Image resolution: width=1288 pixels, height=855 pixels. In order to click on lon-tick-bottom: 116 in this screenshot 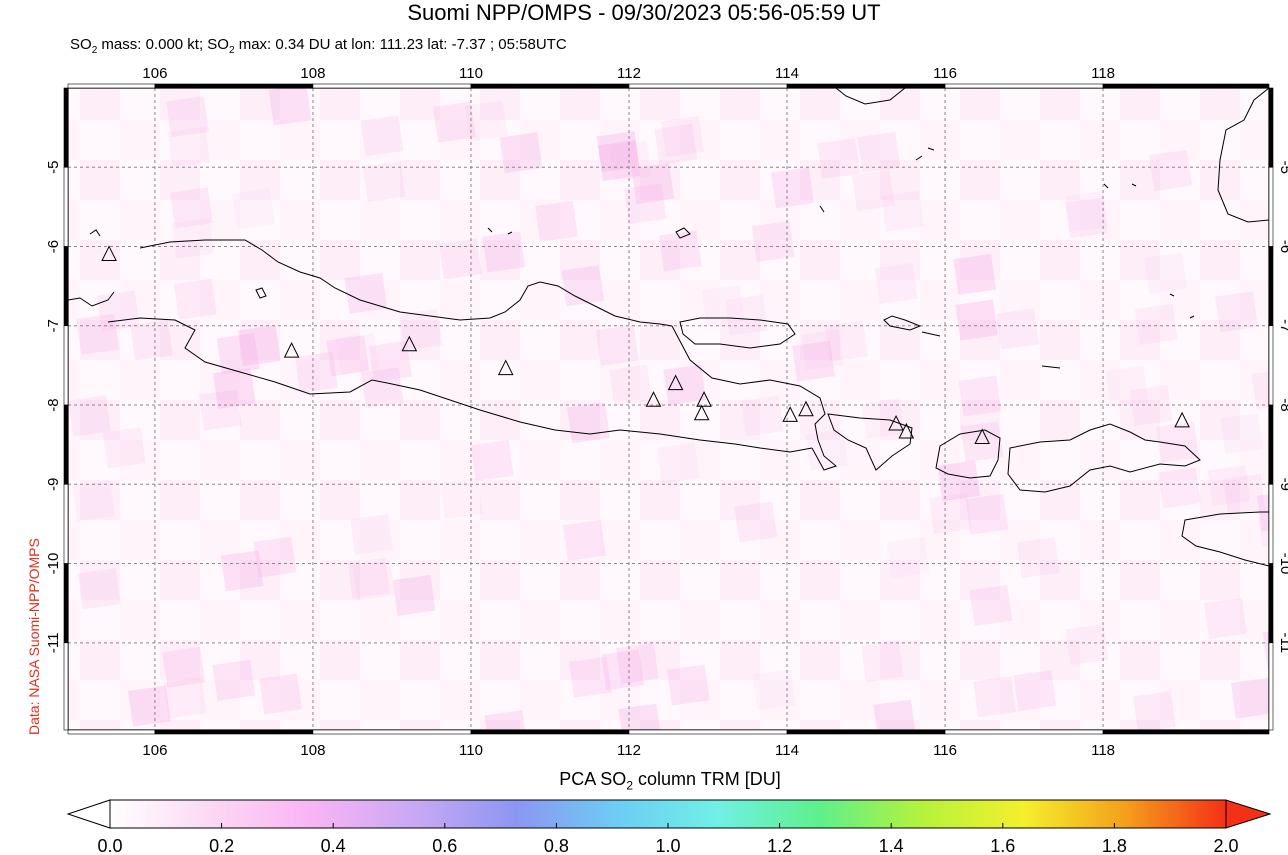, I will do `click(945, 750)`.